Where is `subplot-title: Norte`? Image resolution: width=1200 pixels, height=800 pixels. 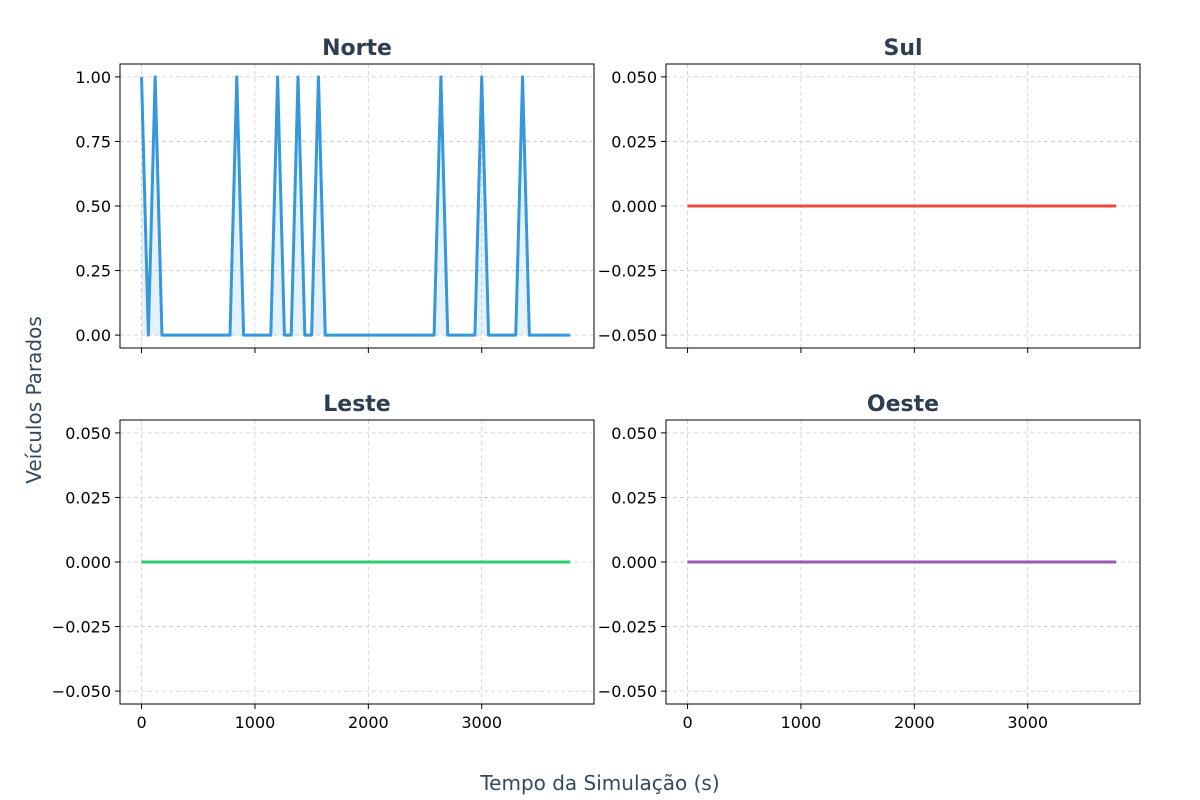
subplot-title: Norte is located at coordinates (357, 48).